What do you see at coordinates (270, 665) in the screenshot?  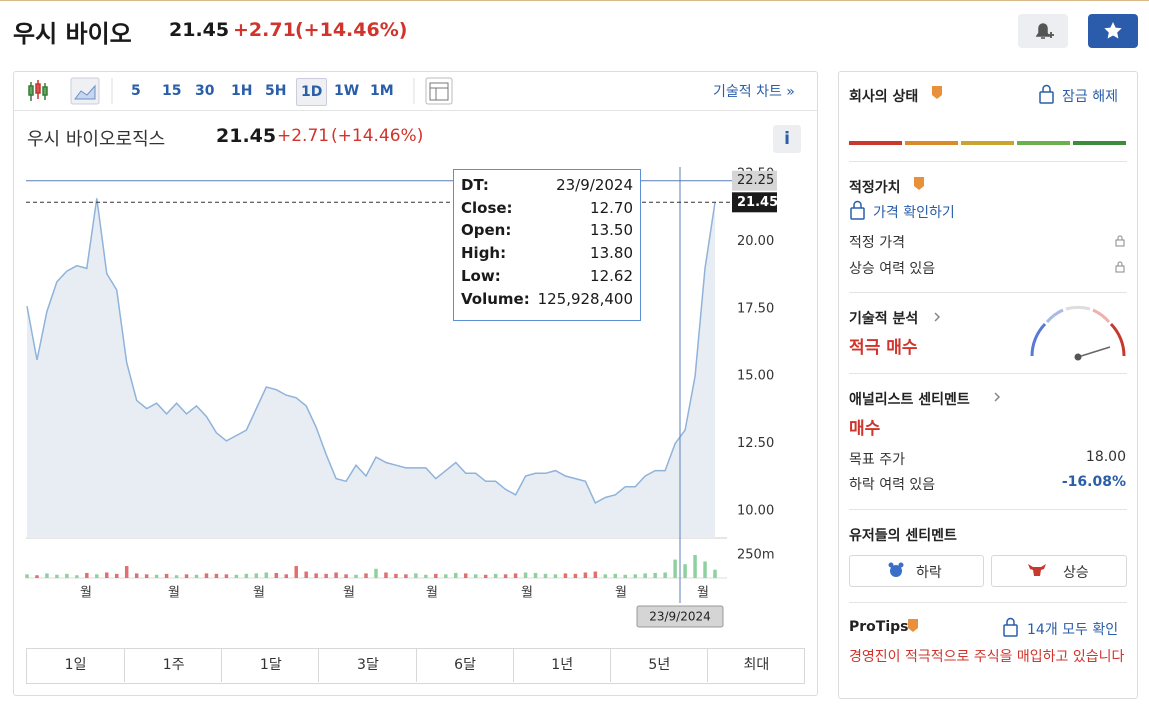 I see `range-button: 1달` at bounding box center [270, 665].